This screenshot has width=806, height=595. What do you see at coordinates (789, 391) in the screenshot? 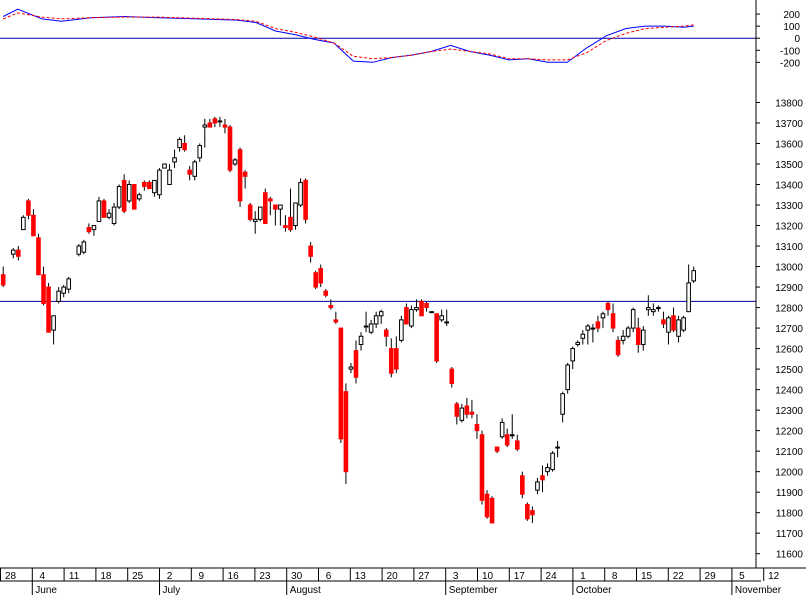
I see `price-tick-label: 12400` at bounding box center [789, 391].